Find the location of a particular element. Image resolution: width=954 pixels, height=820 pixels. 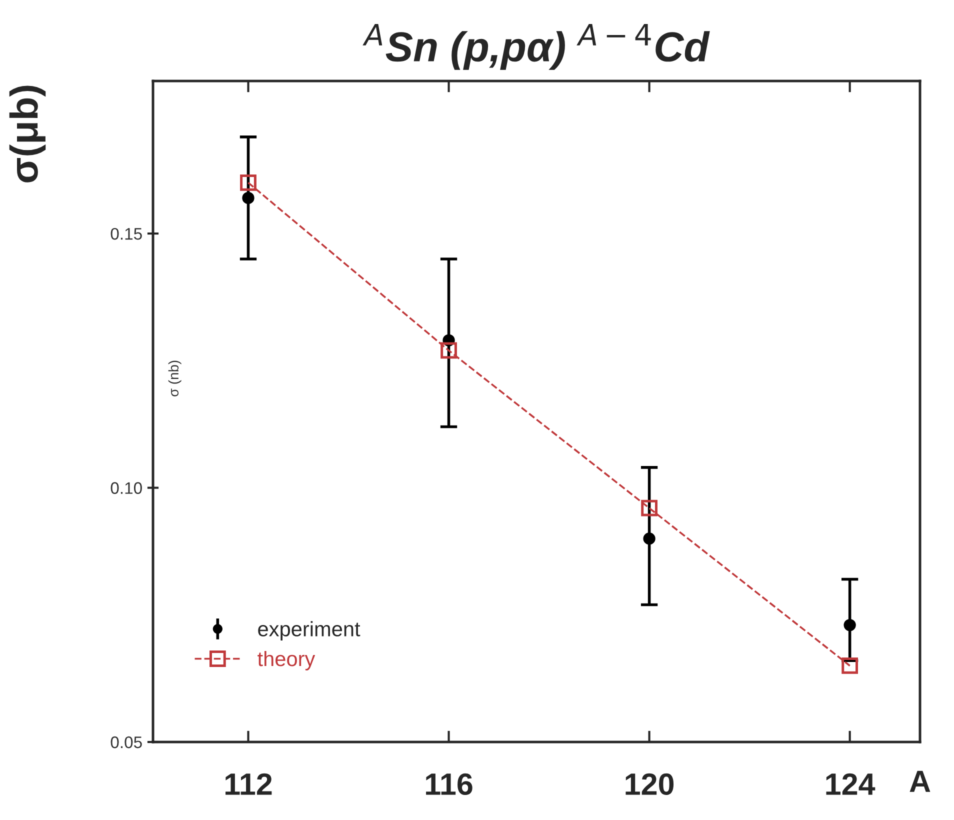

legend-label: experiment is located at coordinates (309, 631).